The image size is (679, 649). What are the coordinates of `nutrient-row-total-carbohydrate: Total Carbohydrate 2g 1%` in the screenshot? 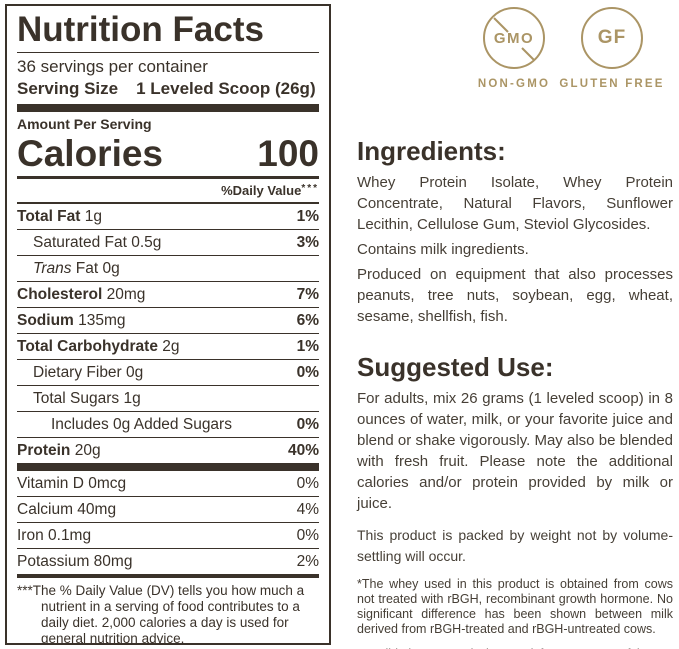 It's located at (168, 347).